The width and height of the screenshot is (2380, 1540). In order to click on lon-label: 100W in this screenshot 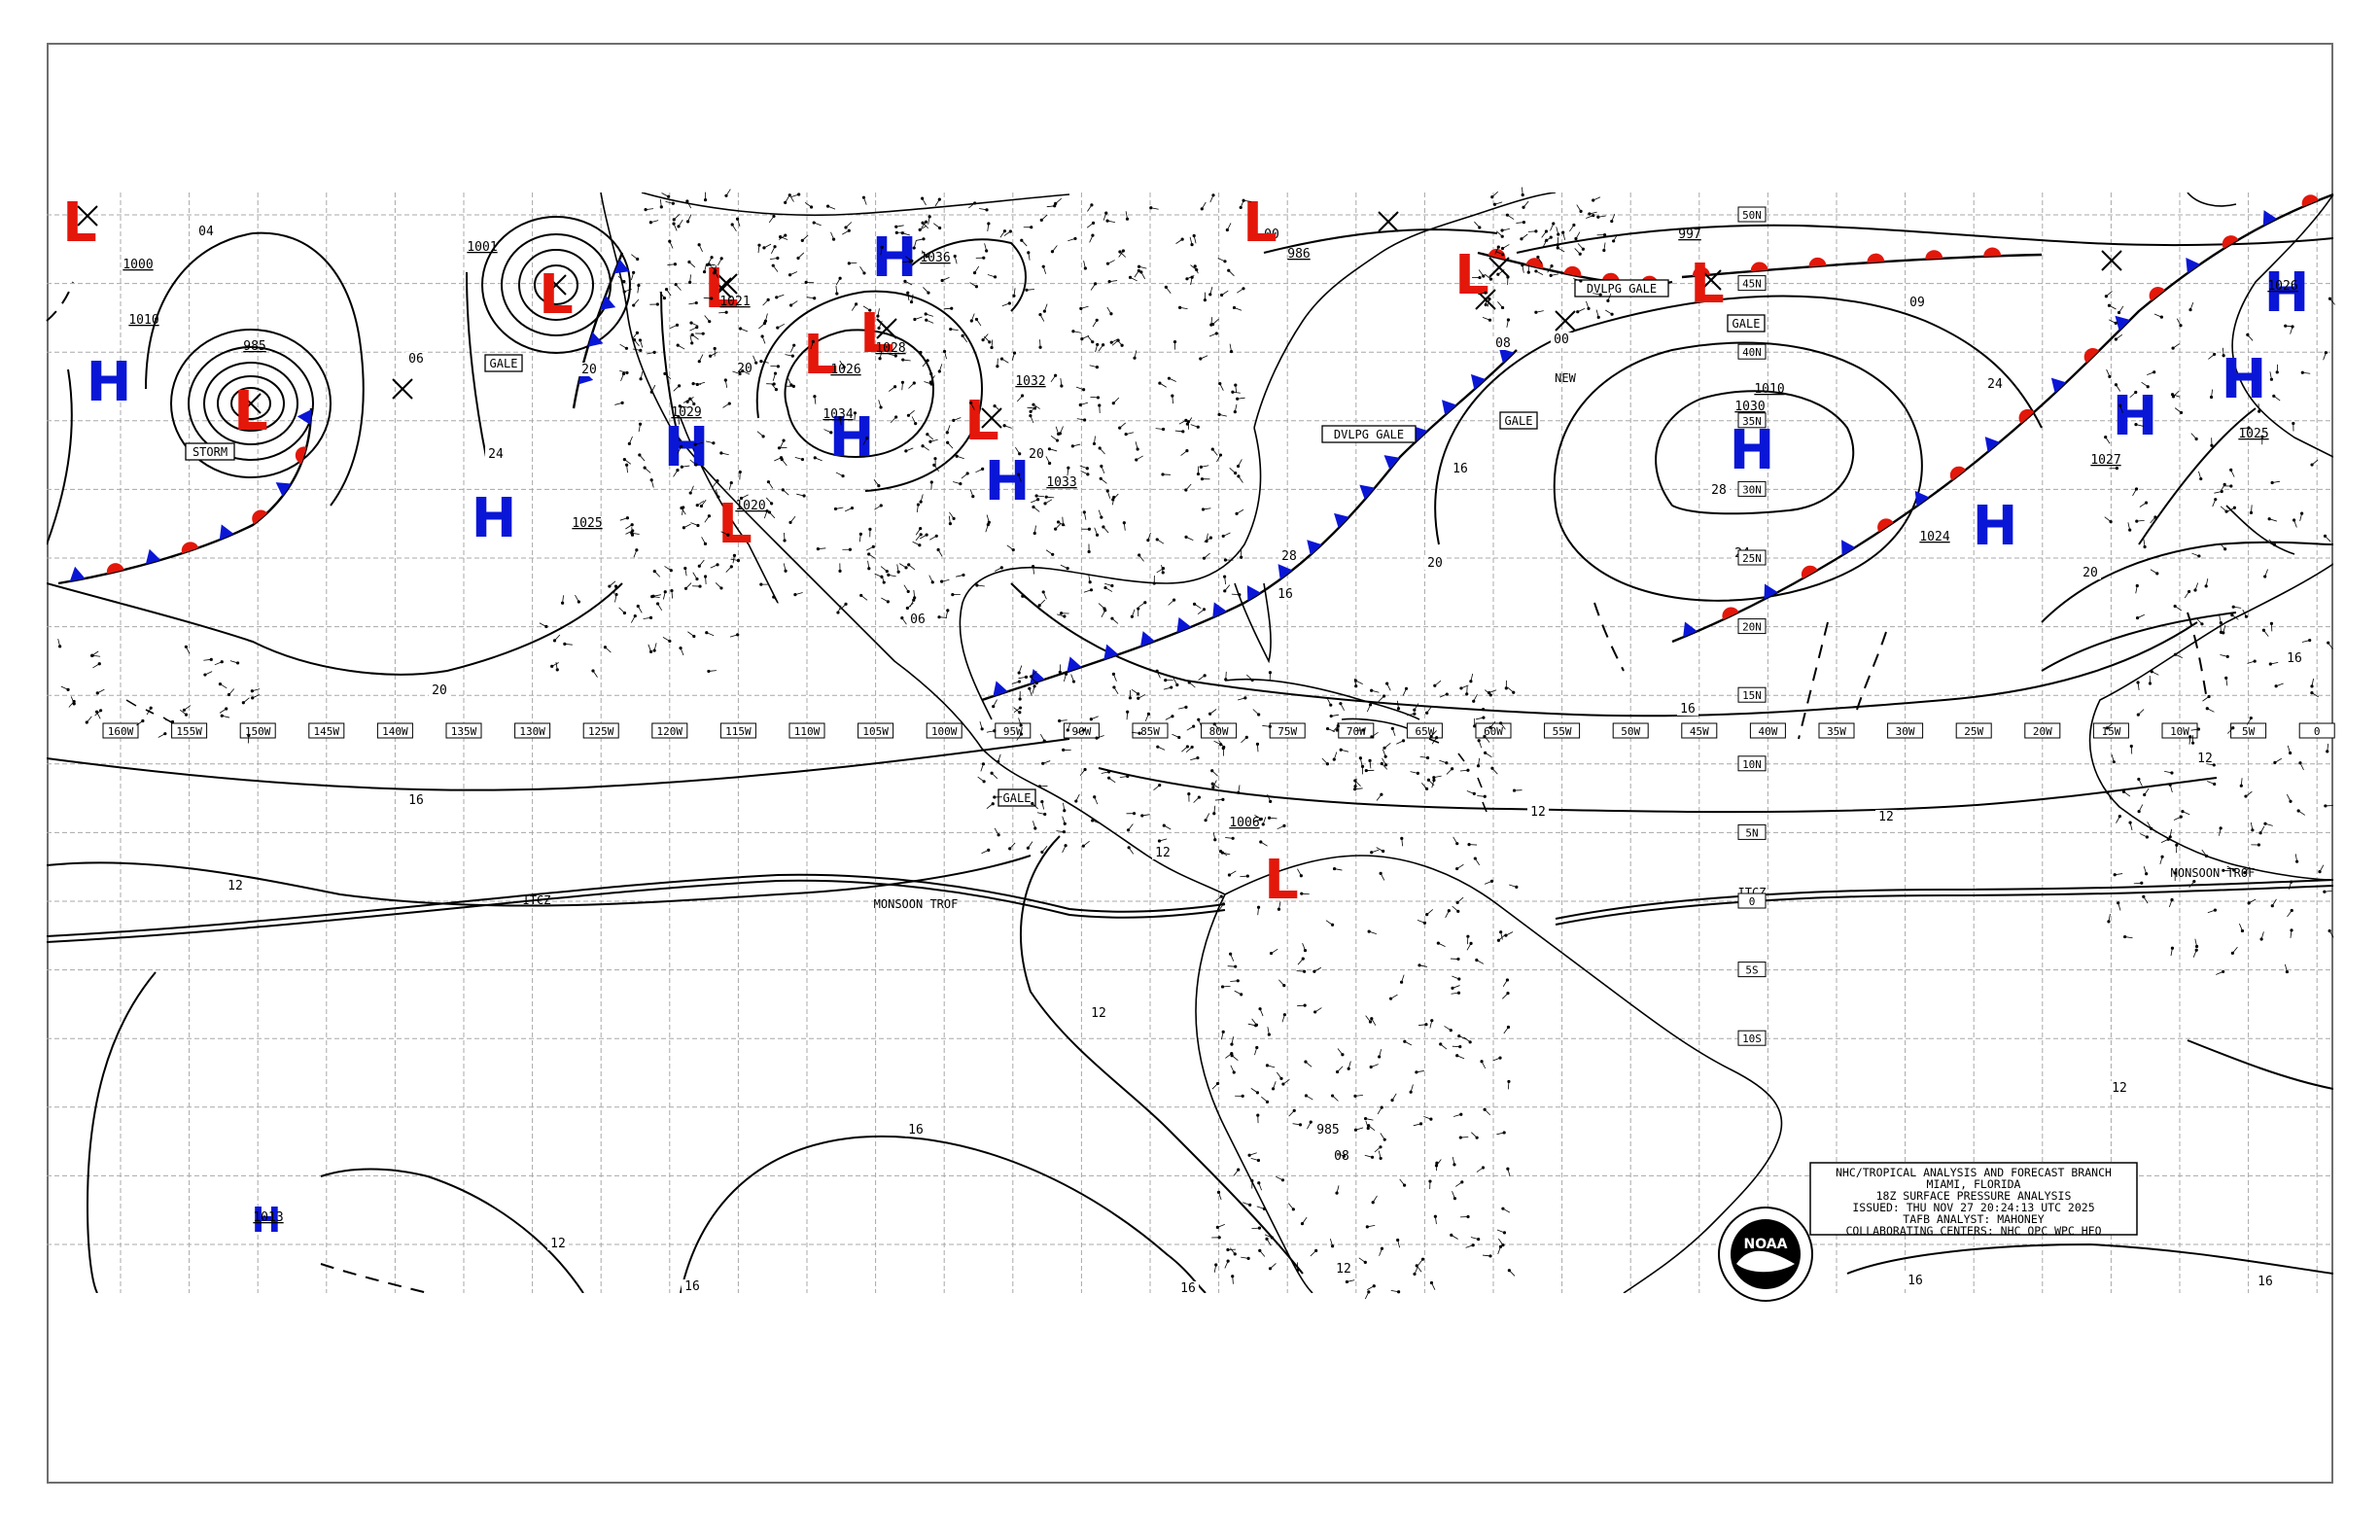, I will do `click(944, 730)`.